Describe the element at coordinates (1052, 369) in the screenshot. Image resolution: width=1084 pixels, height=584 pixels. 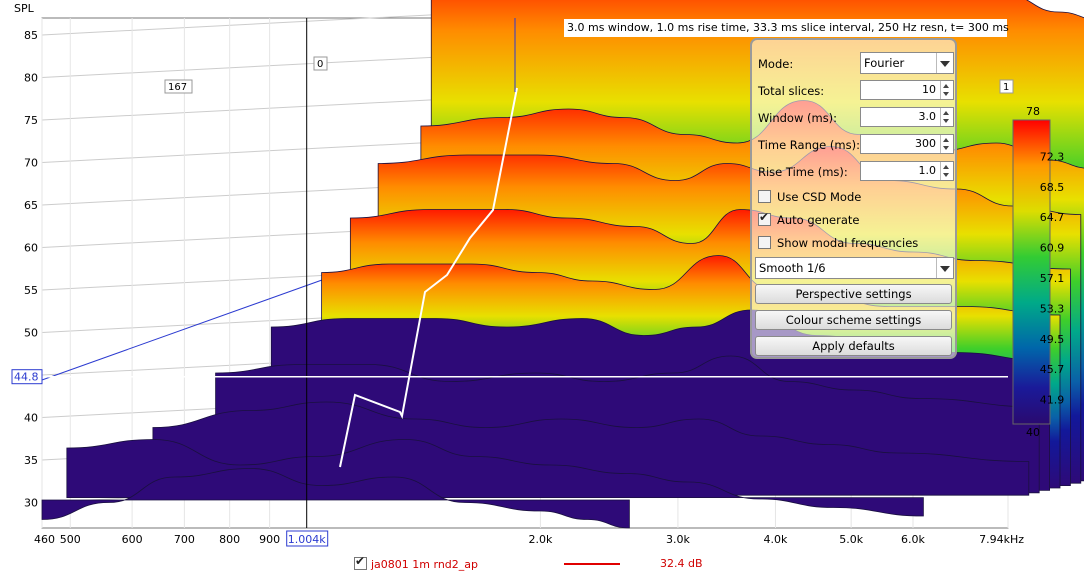
I see `colorbar-tick-label: 45.7` at that location.